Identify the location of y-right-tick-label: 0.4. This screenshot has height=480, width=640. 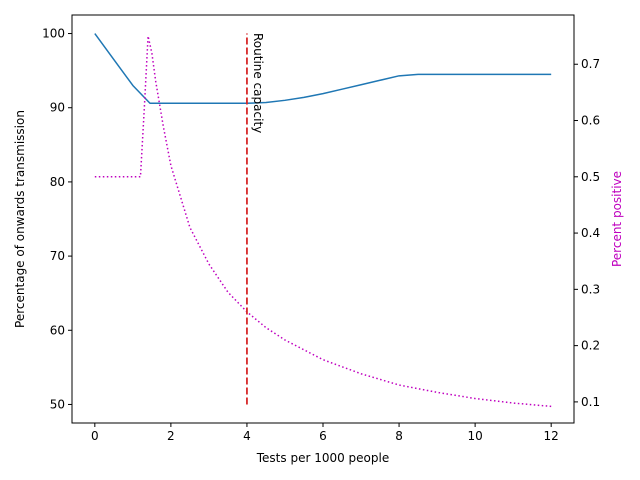
(590, 233).